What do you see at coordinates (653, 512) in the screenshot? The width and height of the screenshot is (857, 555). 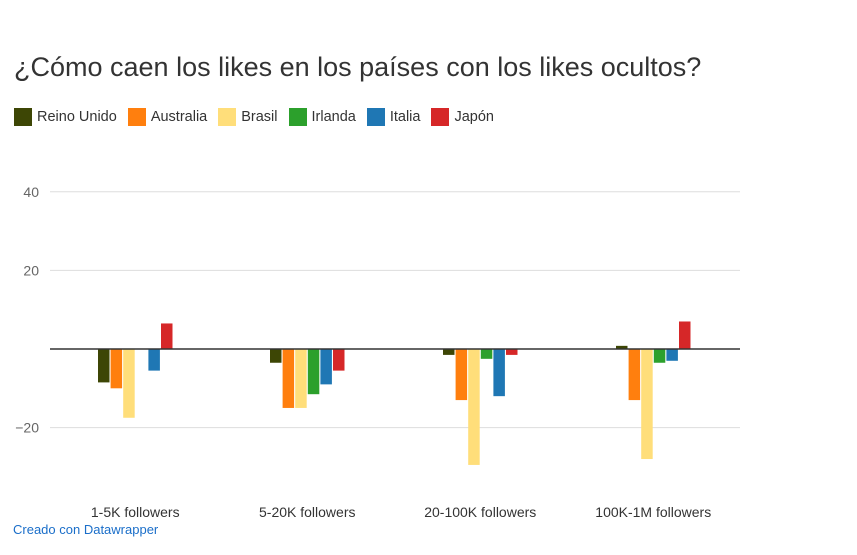 I see `x-tick-label: 100K-1M followers` at bounding box center [653, 512].